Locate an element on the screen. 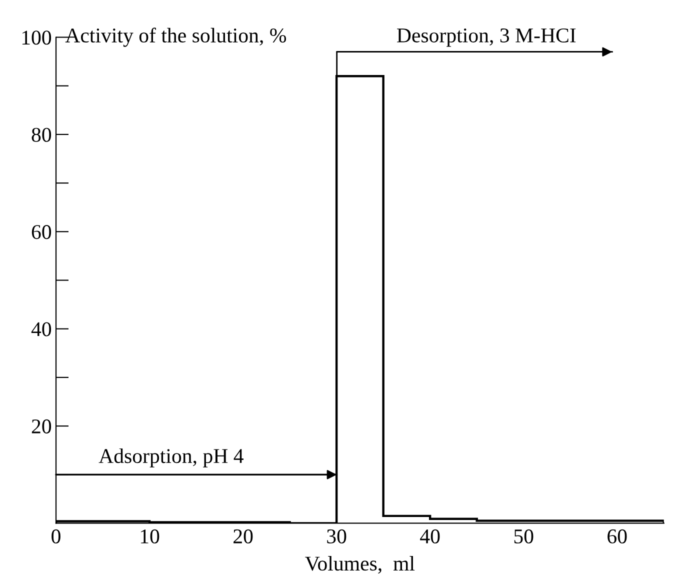 This screenshot has height=582, width=683. x-tick-label: 60 is located at coordinates (617, 536).